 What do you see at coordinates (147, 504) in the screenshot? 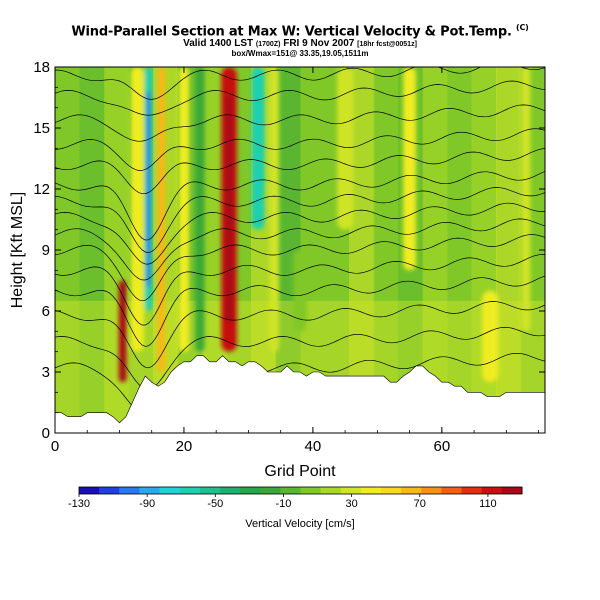
I see `colorbar-tick-label: -90` at bounding box center [147, 504].